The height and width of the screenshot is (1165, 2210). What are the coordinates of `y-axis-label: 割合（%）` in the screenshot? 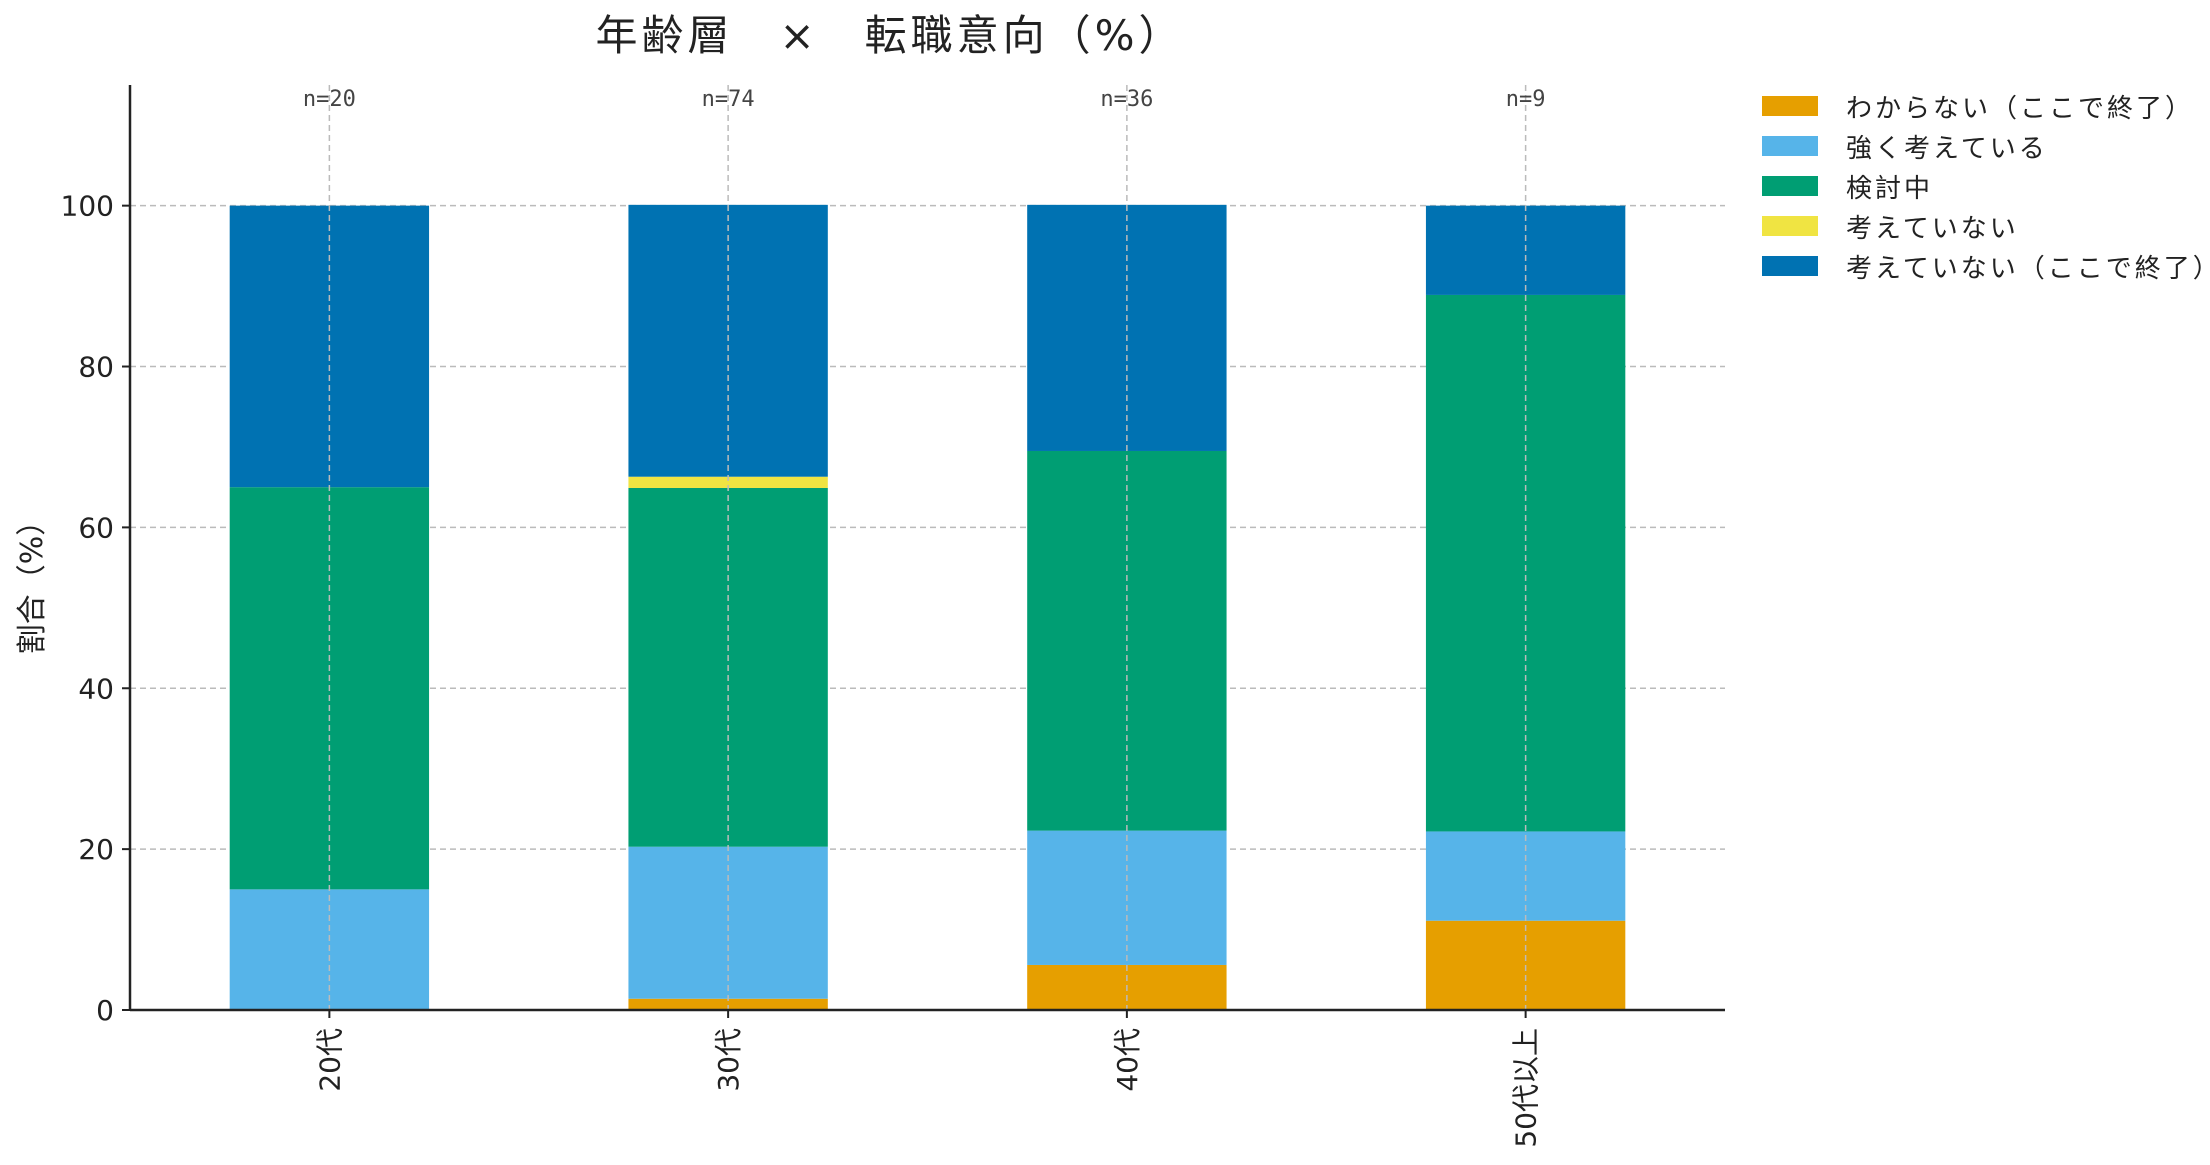 It's located at (32, 580).